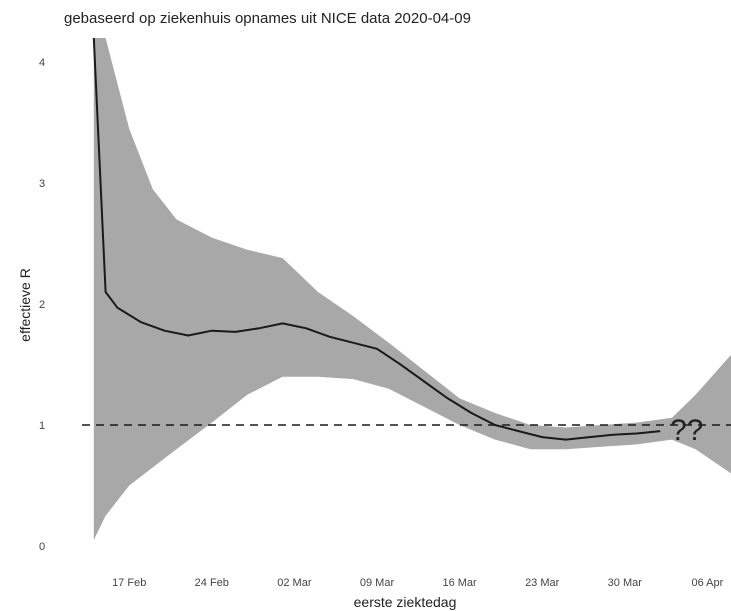 The height and width of the screenshot is (611, 731). What do you see at coordinates (25, 305) in the screenshot?
I see `y-axis-label: effectieve R` at bounding box center [25, 305].